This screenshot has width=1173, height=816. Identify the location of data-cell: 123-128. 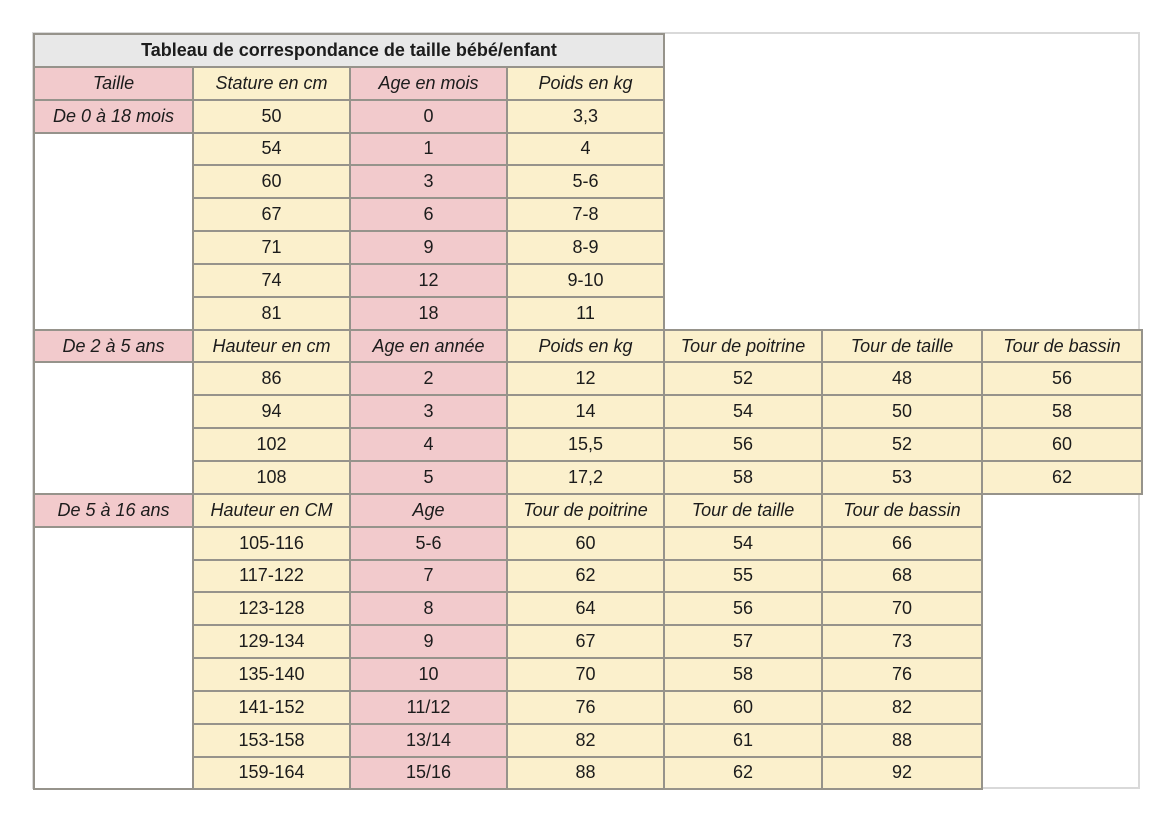
(271, 609).